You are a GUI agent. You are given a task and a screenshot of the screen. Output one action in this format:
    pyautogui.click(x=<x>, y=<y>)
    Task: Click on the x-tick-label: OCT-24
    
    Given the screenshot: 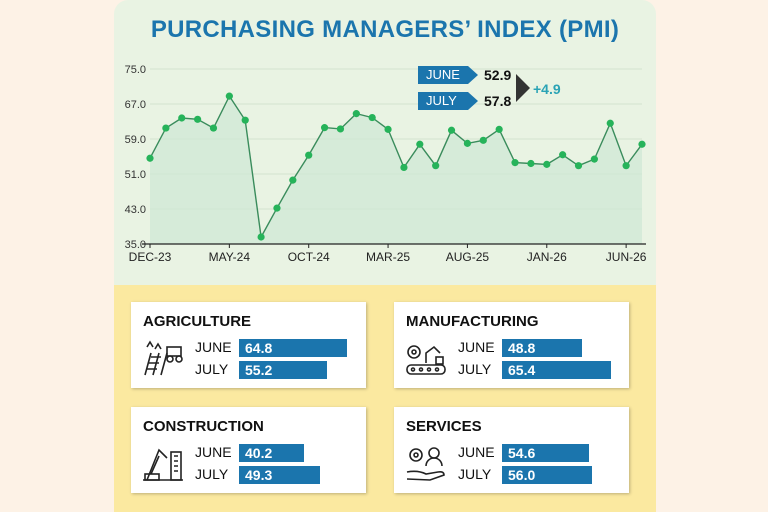 What is the action you would take?
    pyautogui.click(x=309, y=257)
    